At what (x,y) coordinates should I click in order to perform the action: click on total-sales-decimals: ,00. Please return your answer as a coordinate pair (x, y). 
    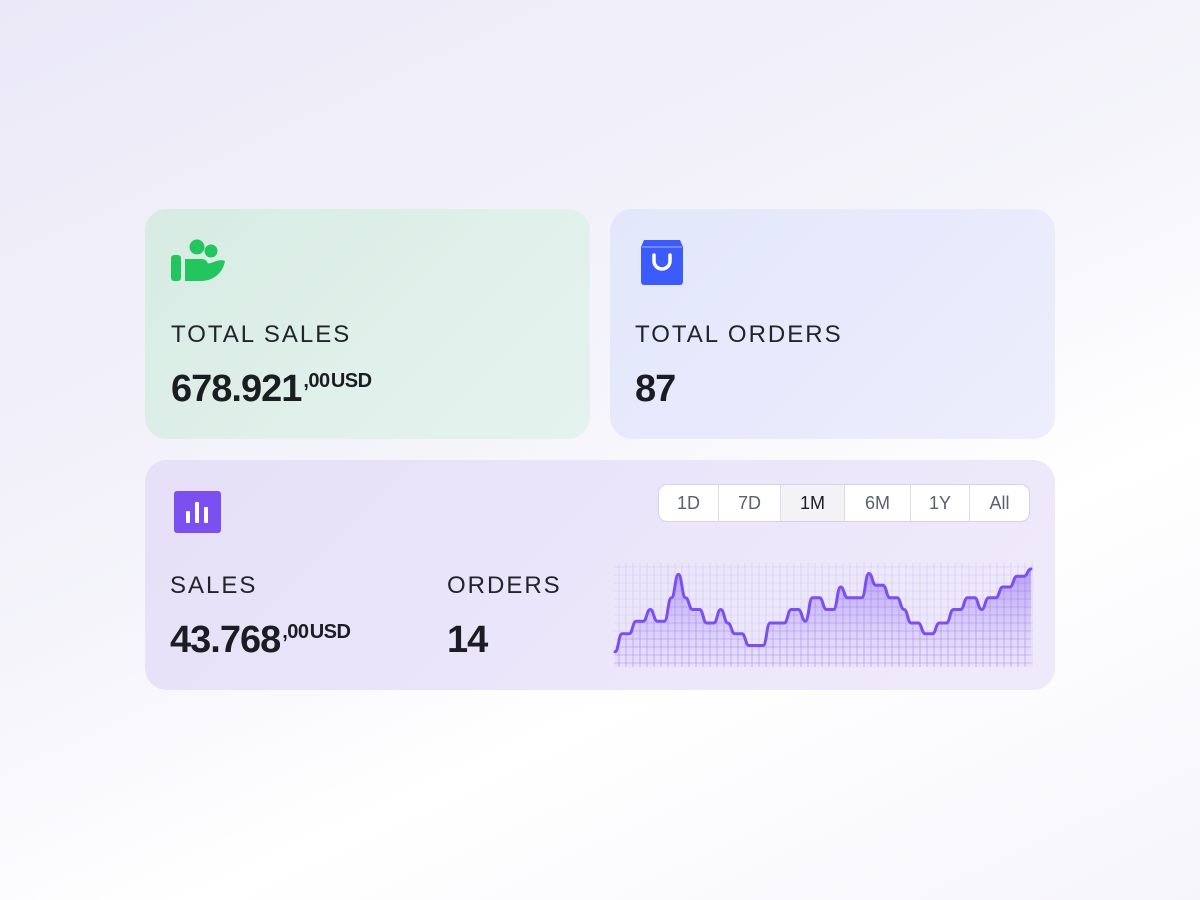
    Looking at the image, I should click on (316, 381).